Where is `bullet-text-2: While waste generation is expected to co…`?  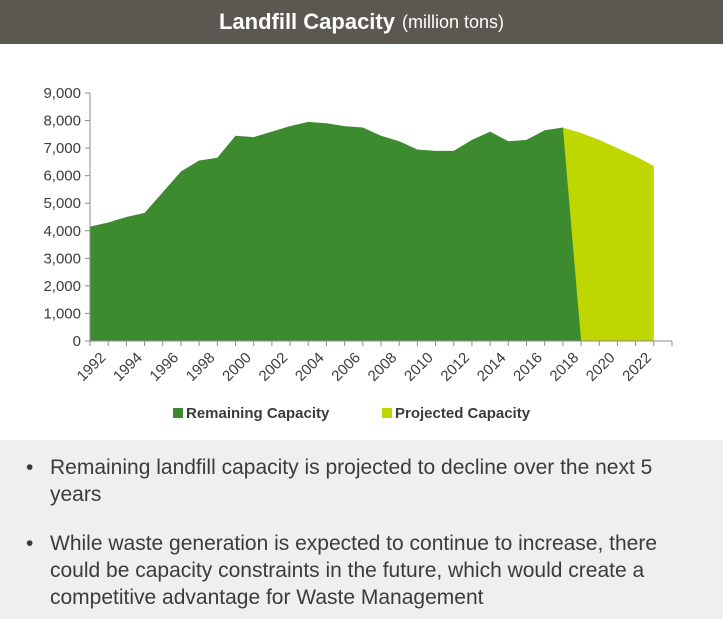 bullet-text-2: While waste generation is expected to co… is located at coordinates (354, 570).